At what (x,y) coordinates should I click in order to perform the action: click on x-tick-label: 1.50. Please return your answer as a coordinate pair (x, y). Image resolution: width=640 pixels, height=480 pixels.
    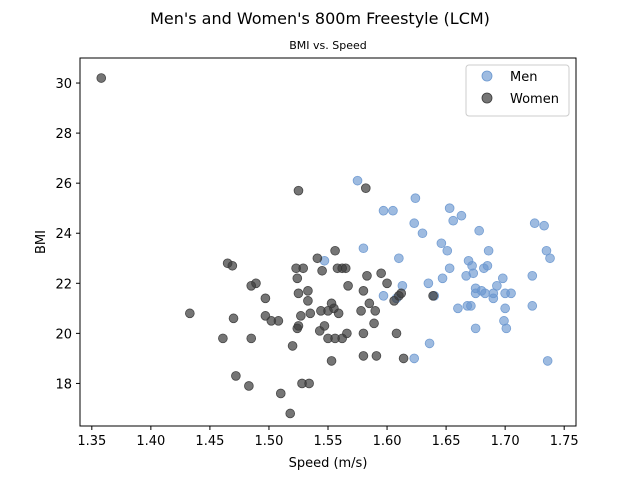
    Looking at the image, I should click on (268, 441).